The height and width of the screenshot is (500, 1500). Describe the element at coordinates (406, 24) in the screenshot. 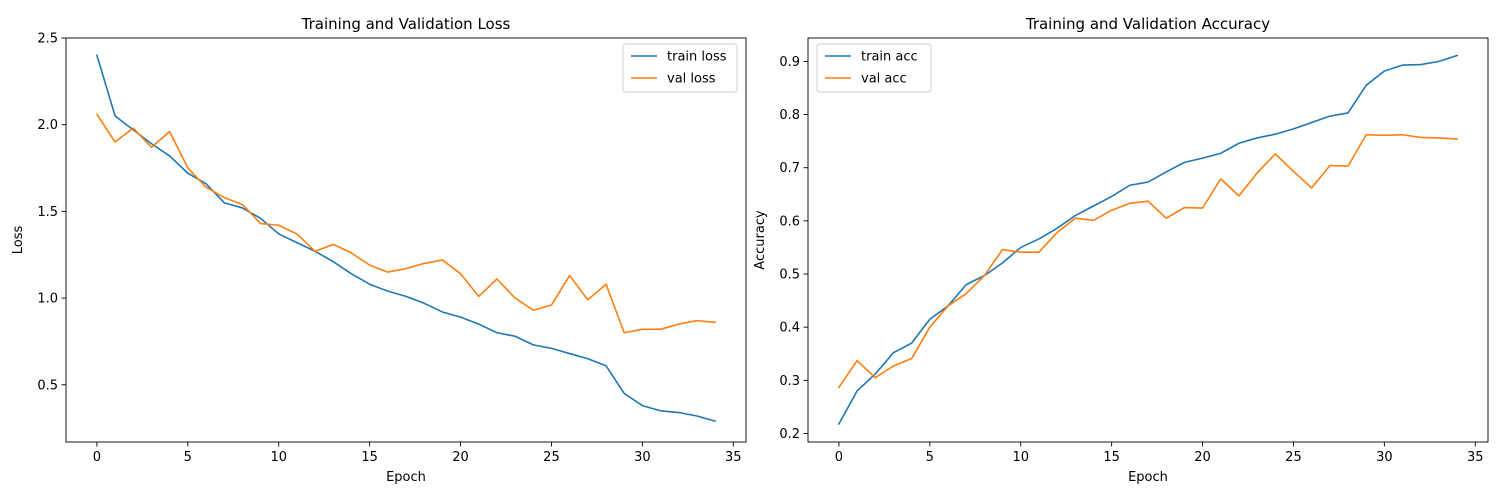

I see `chart-title: Training and Validation Loss` at that location.